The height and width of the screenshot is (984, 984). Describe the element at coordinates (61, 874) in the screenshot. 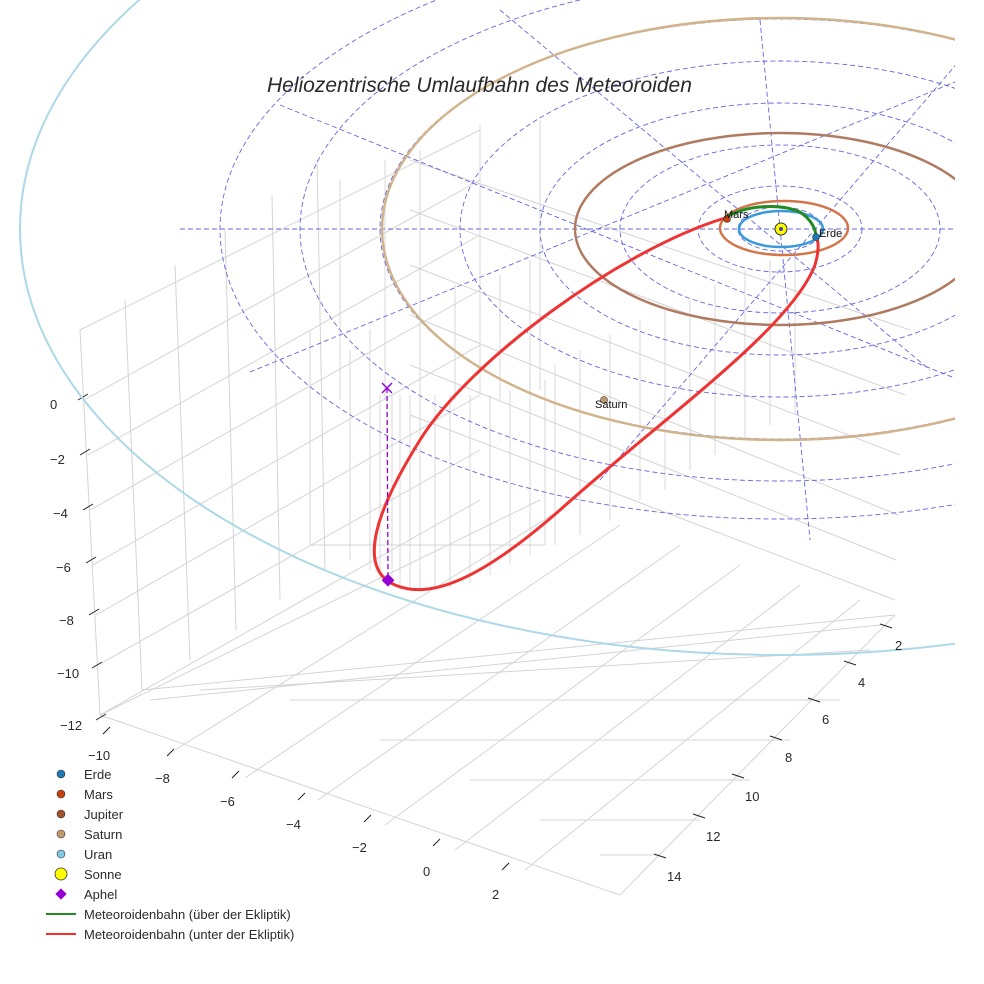

I see `sun-marker-icon` at that location.